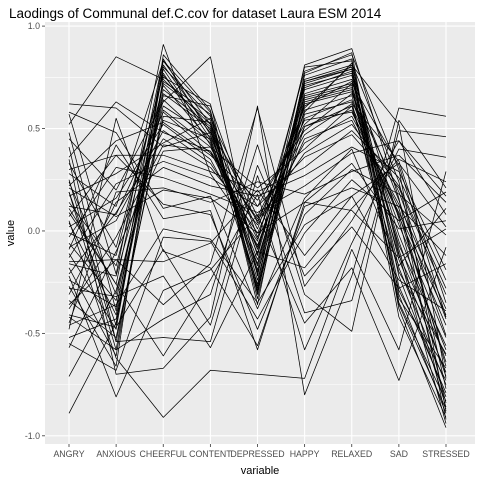 The image size is (480, 485). I want to click on x-tick-label: ANGRY, so click(68, 454).